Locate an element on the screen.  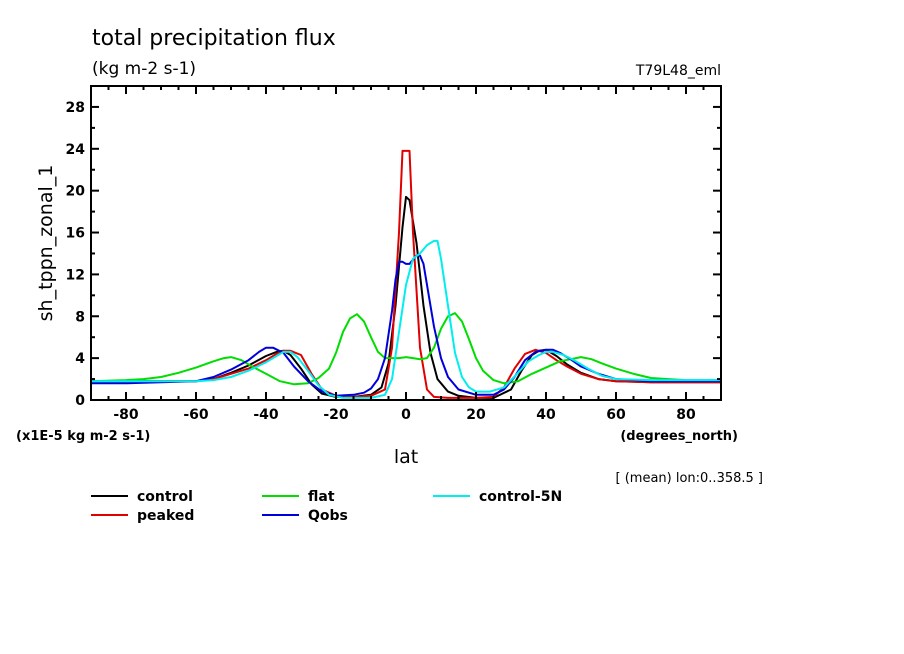
legend-item-peaked: peaked is located at coordinates (142, 516).